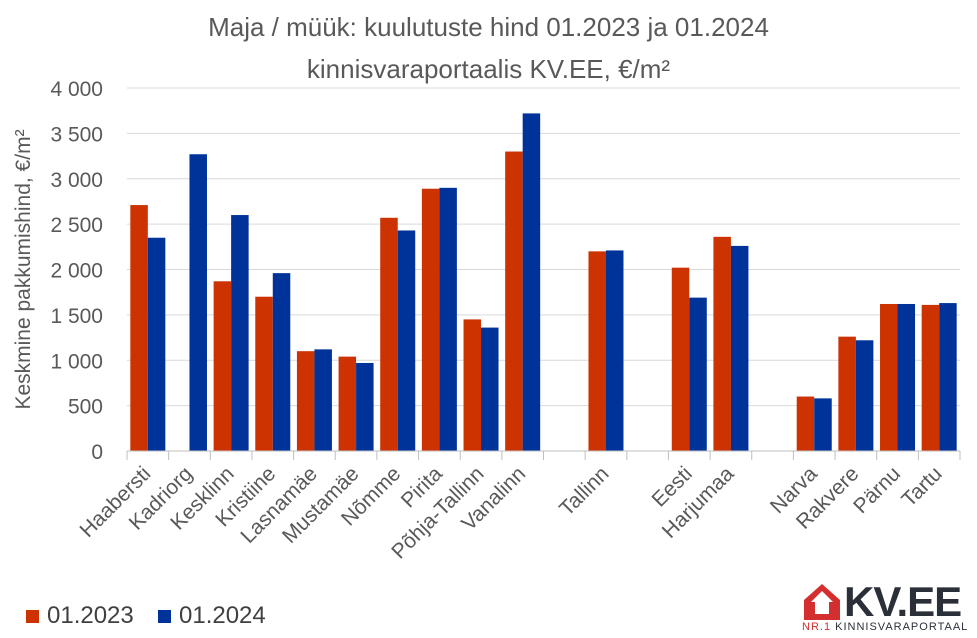 Image resolution: width=977 pixels, height=638 pixels. I want to click on y-tick-label: 500, so click(85, 407).